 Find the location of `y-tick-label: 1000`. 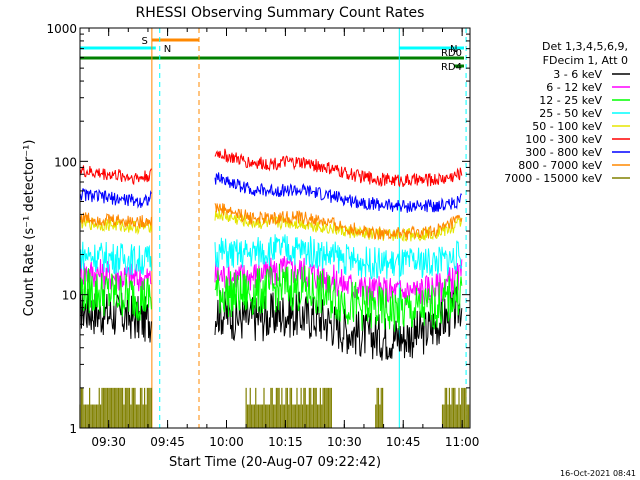

y-tick-label: 1000 is located at coordinates (61, 29).